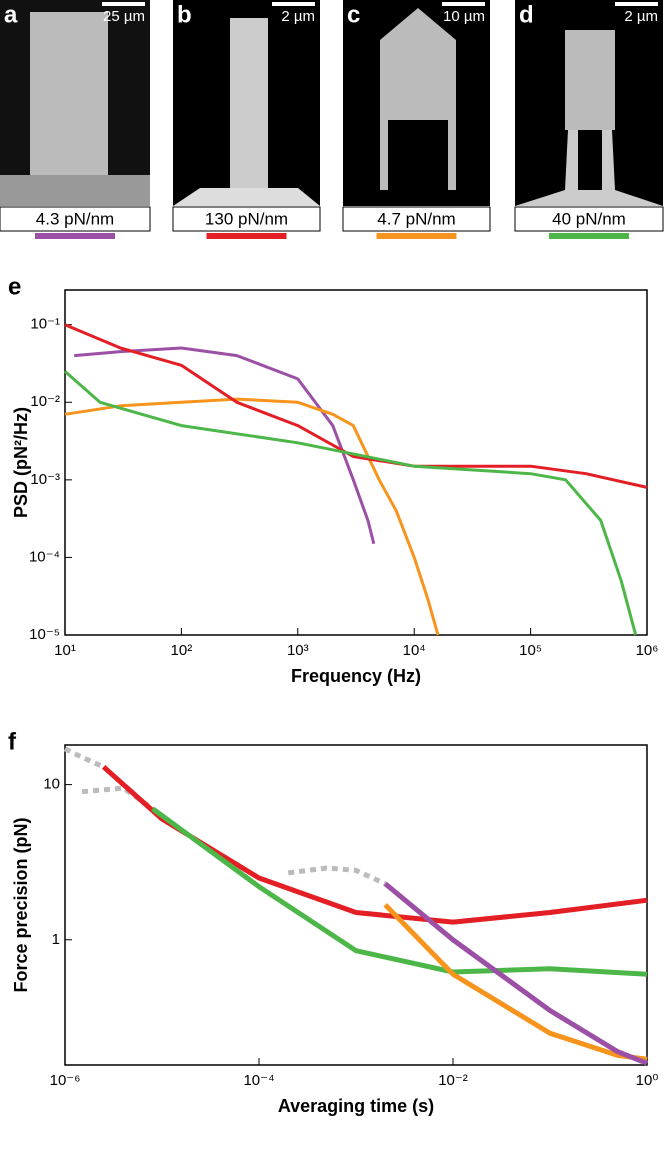  I want to click on y-tick-label: 1, so click(56, 939).